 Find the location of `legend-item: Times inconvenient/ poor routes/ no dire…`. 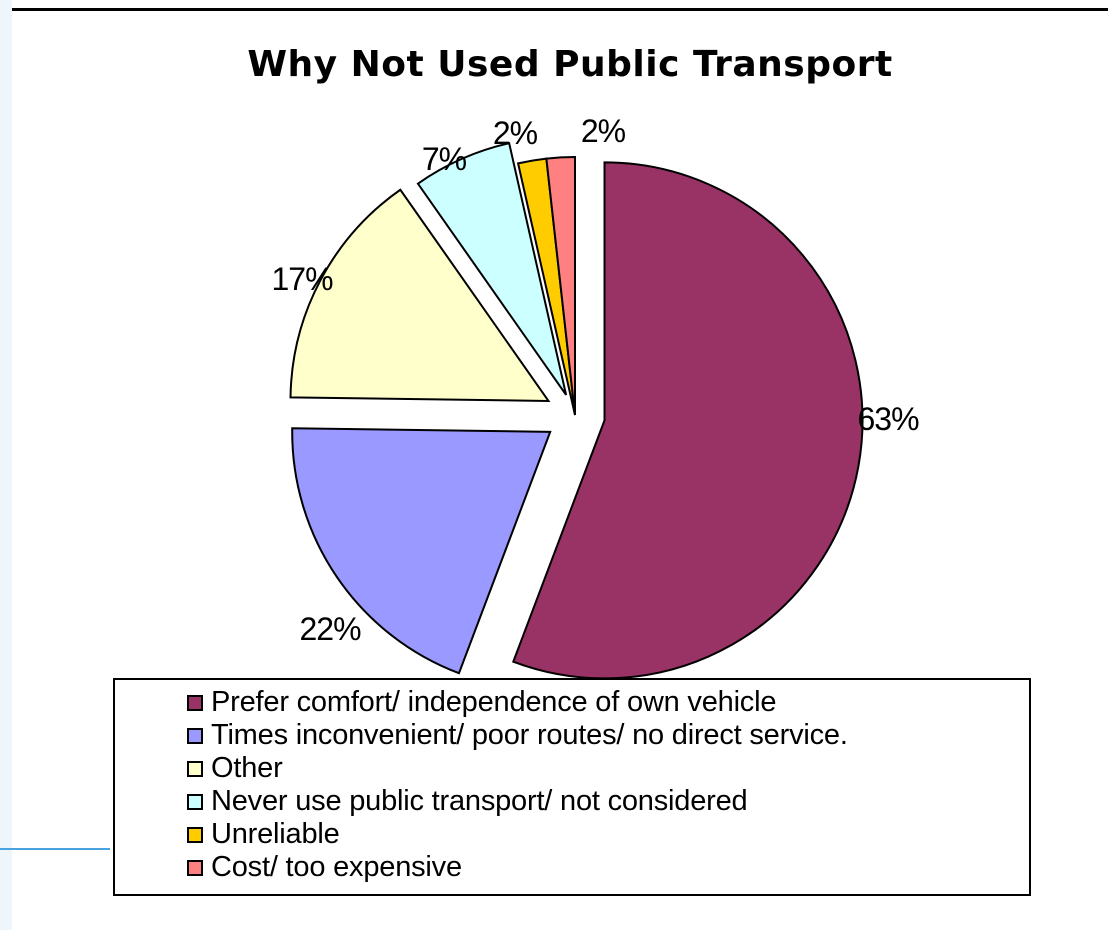

legend-item: Times inconvenient/ poor routes/ no dire… is located at coordinates (517, 735).